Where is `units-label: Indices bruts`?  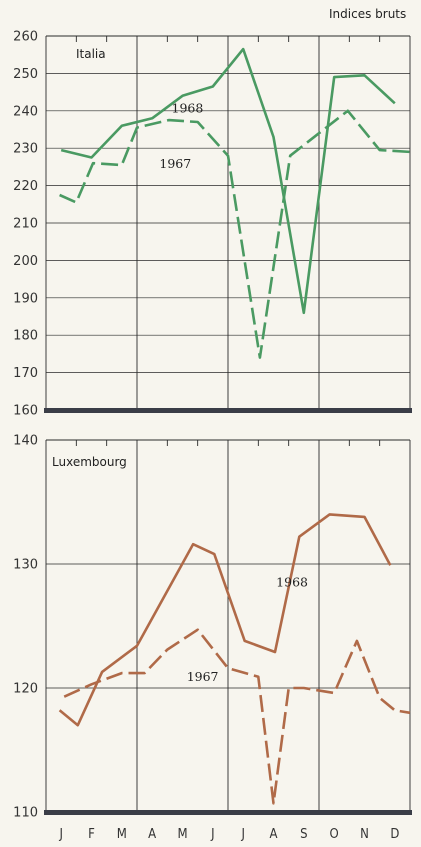
units-label: Indices bruts is located at coordinates (367, 14).